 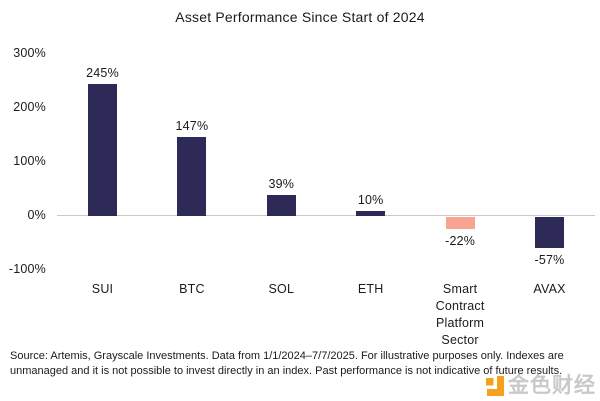 I want to click on jinse-logo-icon, so click(x=495, y=386).